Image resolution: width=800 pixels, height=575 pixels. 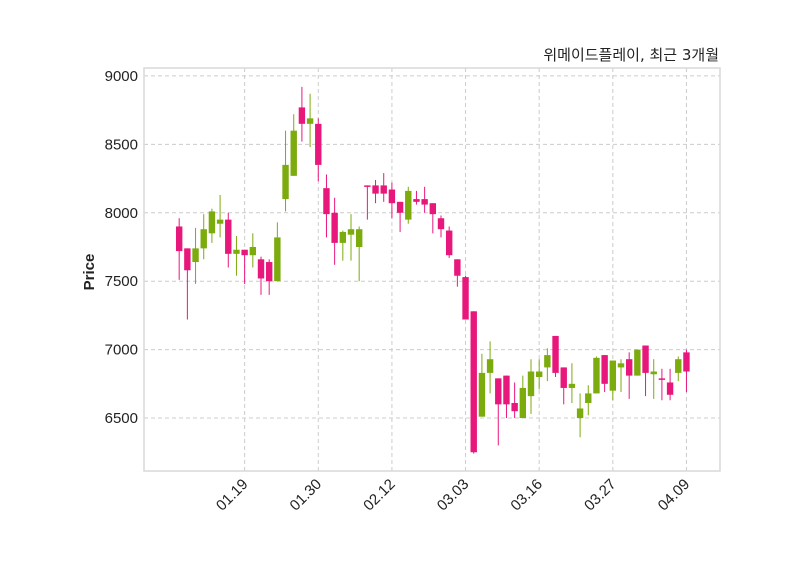 What do you see at coordinates (526, 495) in the screenshot?
I see `x-tick-label: 03.16` at bounding box center [526, 495].